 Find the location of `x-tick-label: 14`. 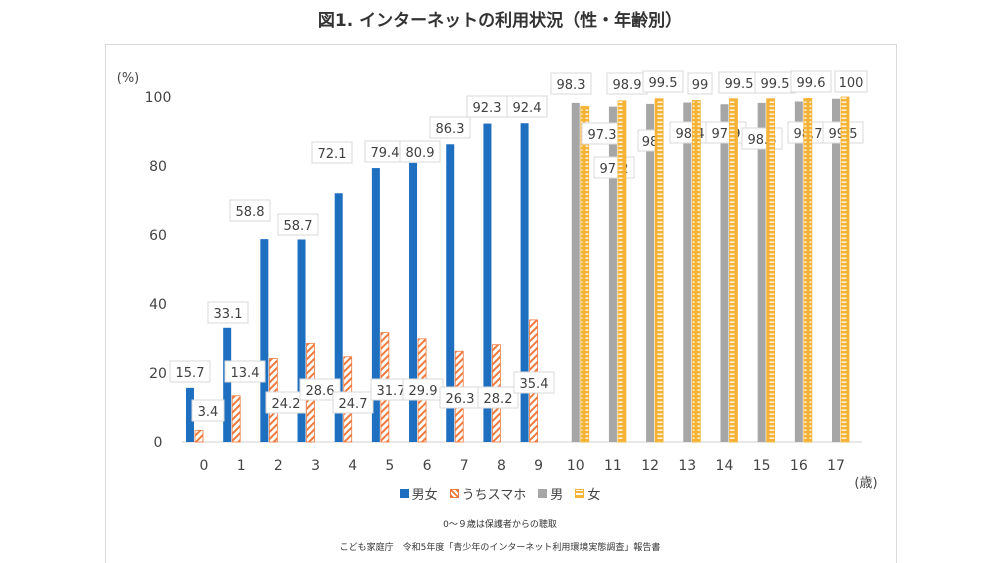

x-tick-label: 14 is located at coordinates (725, 466).